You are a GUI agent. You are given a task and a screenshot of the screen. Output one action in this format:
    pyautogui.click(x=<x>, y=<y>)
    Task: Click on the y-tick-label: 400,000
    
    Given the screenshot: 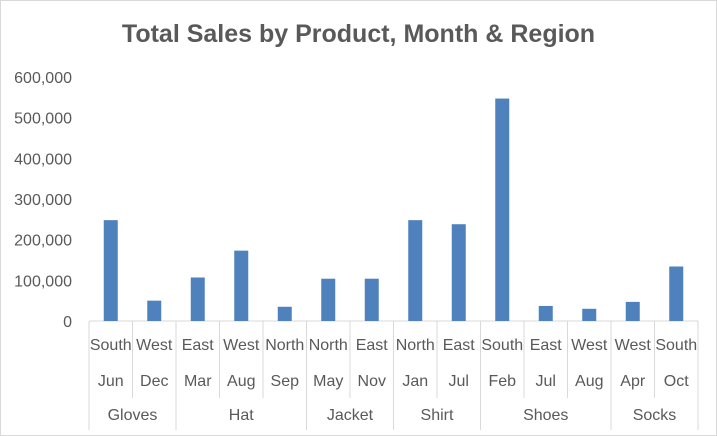 What is the action you would take?
    pyautogui.click(x=43, y=159)
    